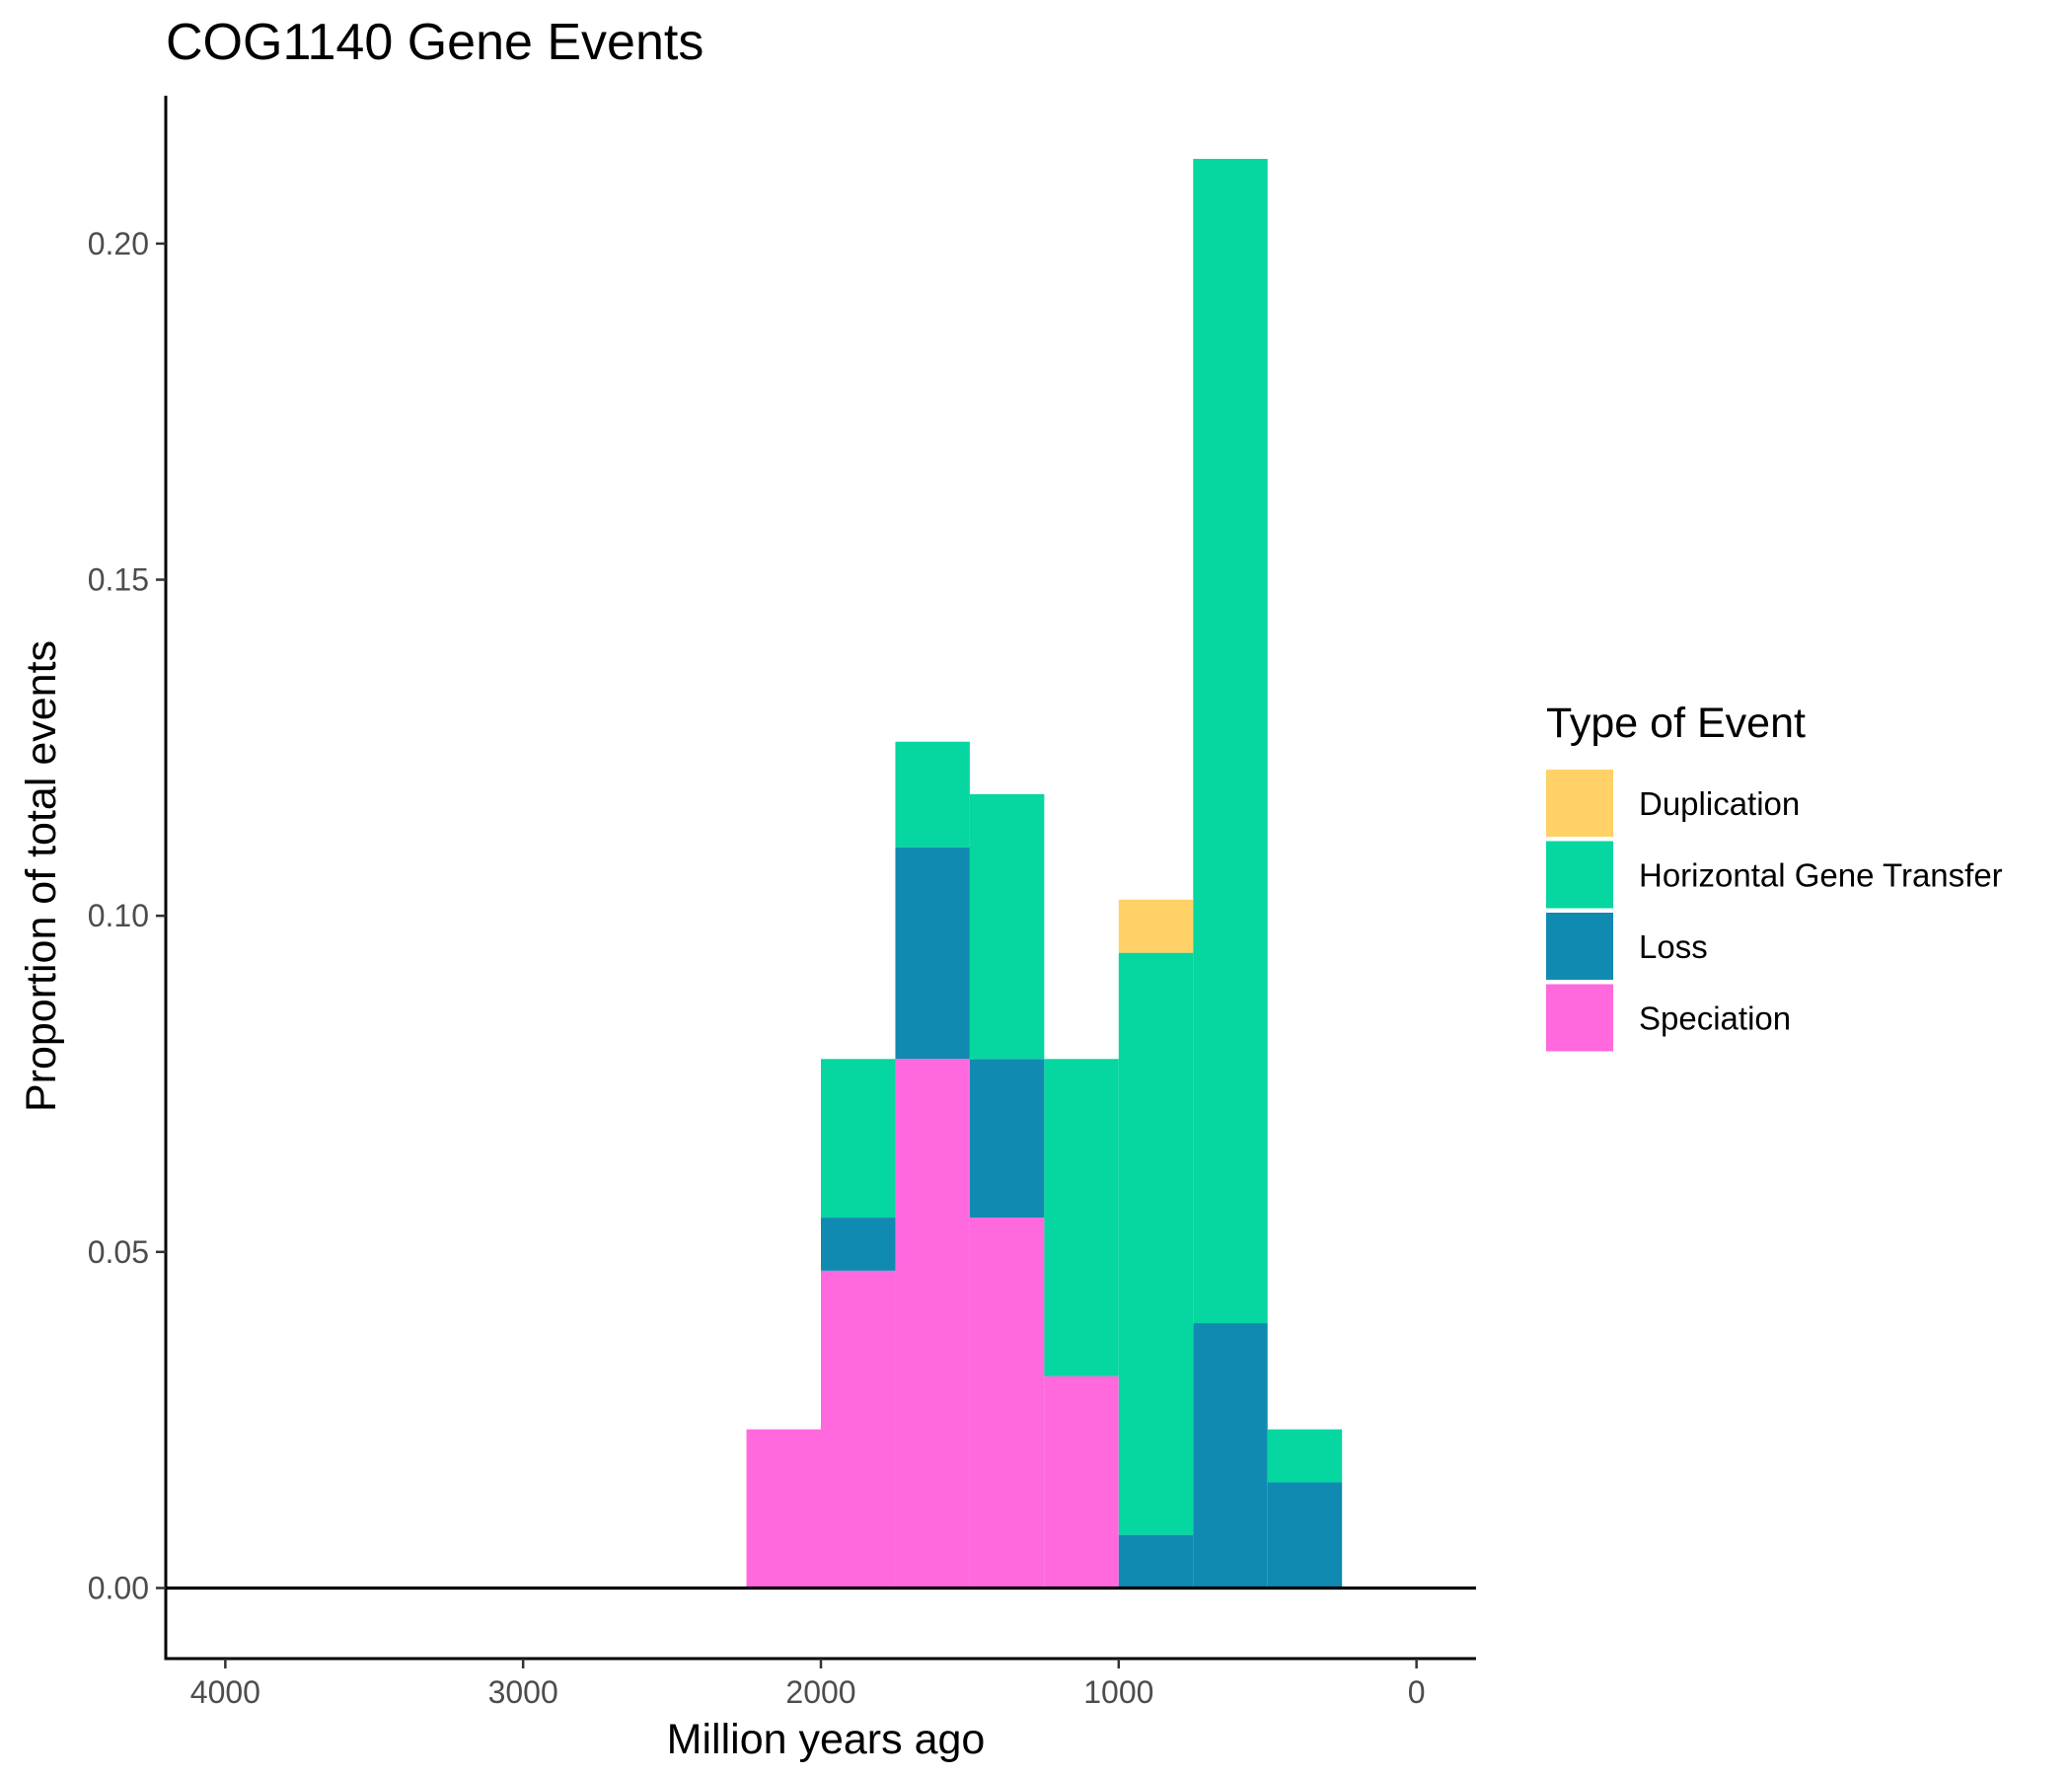  Describe the element at coordinates (1580, 875) in the screenshot. I see `legend-swatch-horizontal-gene-transfer` at that location.